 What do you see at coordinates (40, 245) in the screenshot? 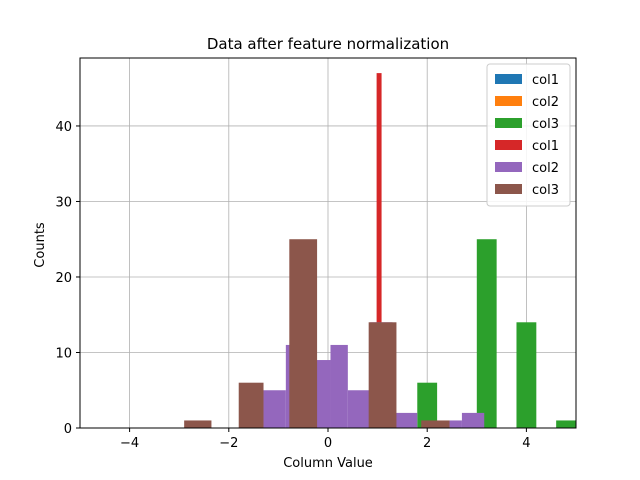
I see `y-axis-label: Counts` at bounding box center [40, 245].